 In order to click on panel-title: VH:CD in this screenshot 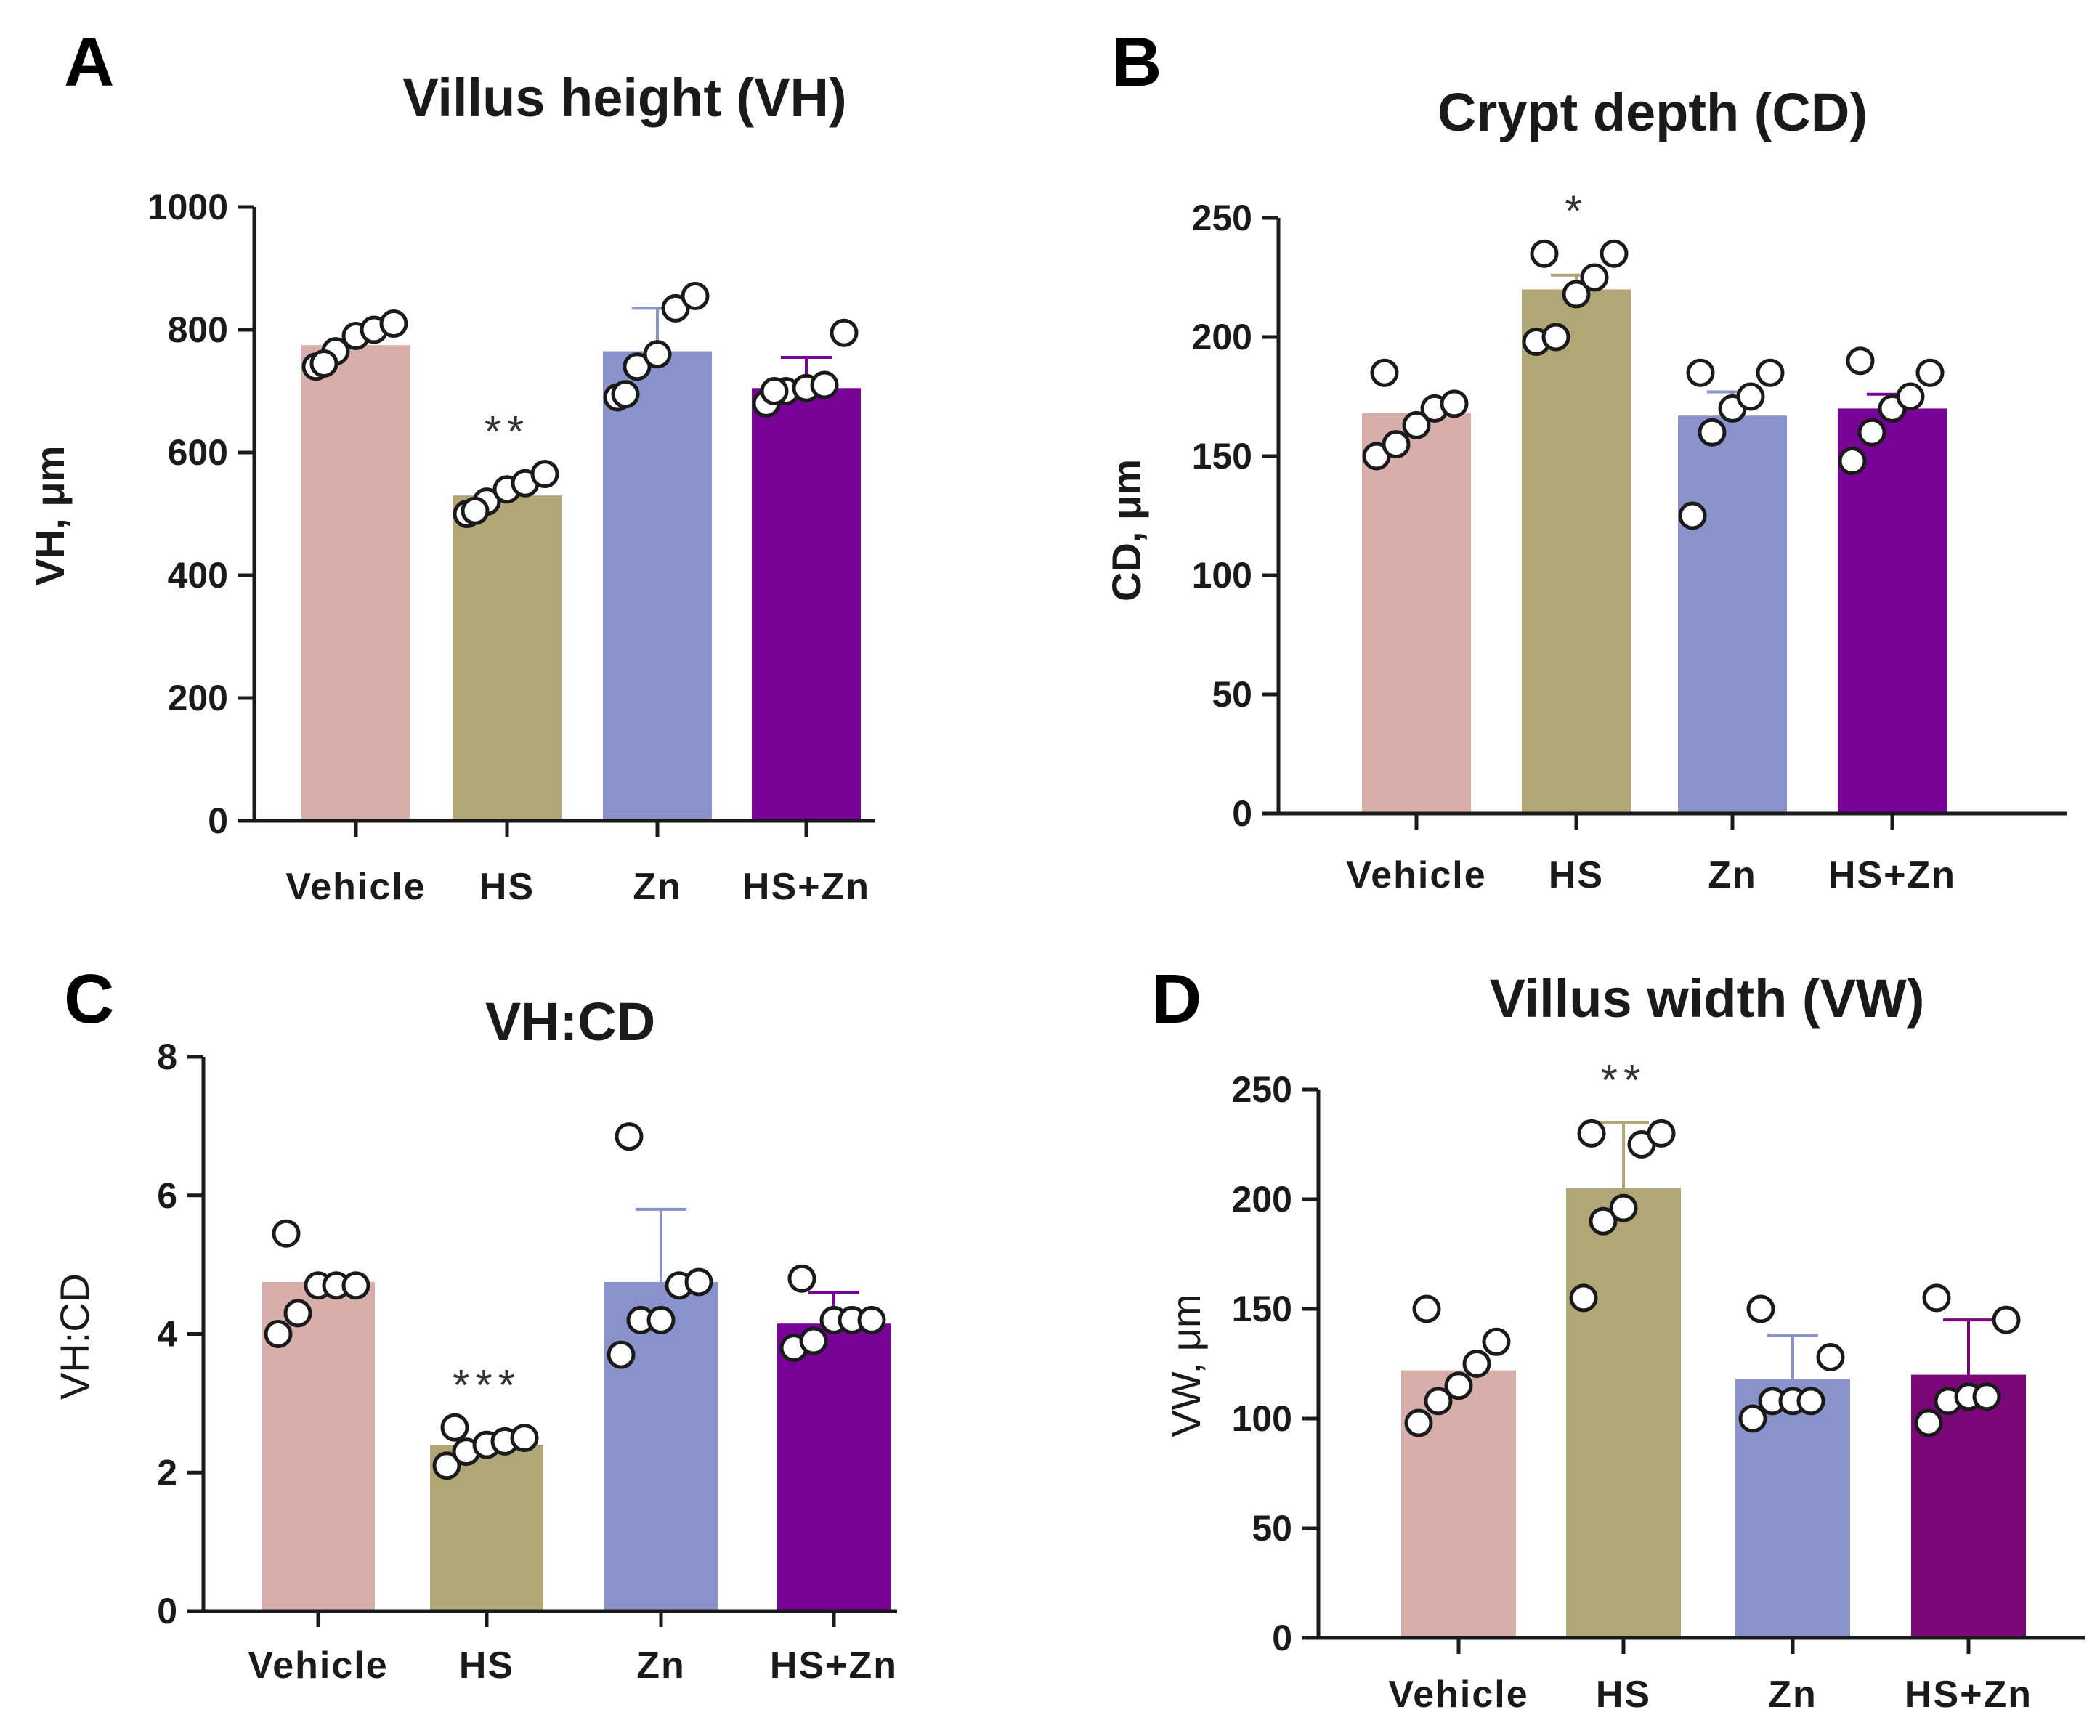, I will do `click(570, 1021)`.